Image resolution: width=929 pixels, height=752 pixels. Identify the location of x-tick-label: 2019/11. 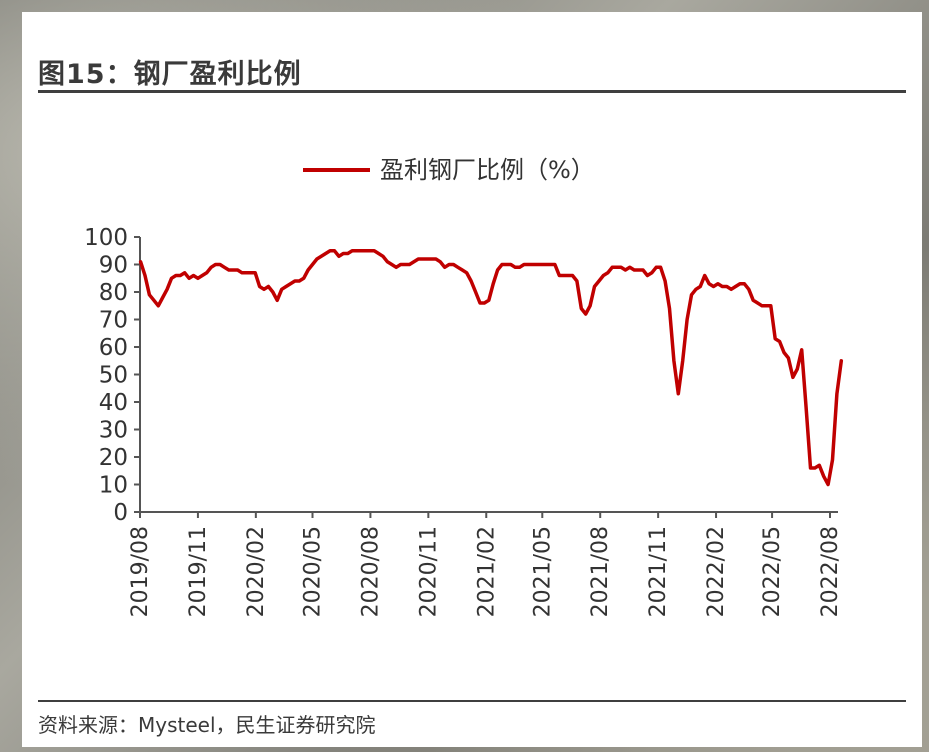
(198, 571).